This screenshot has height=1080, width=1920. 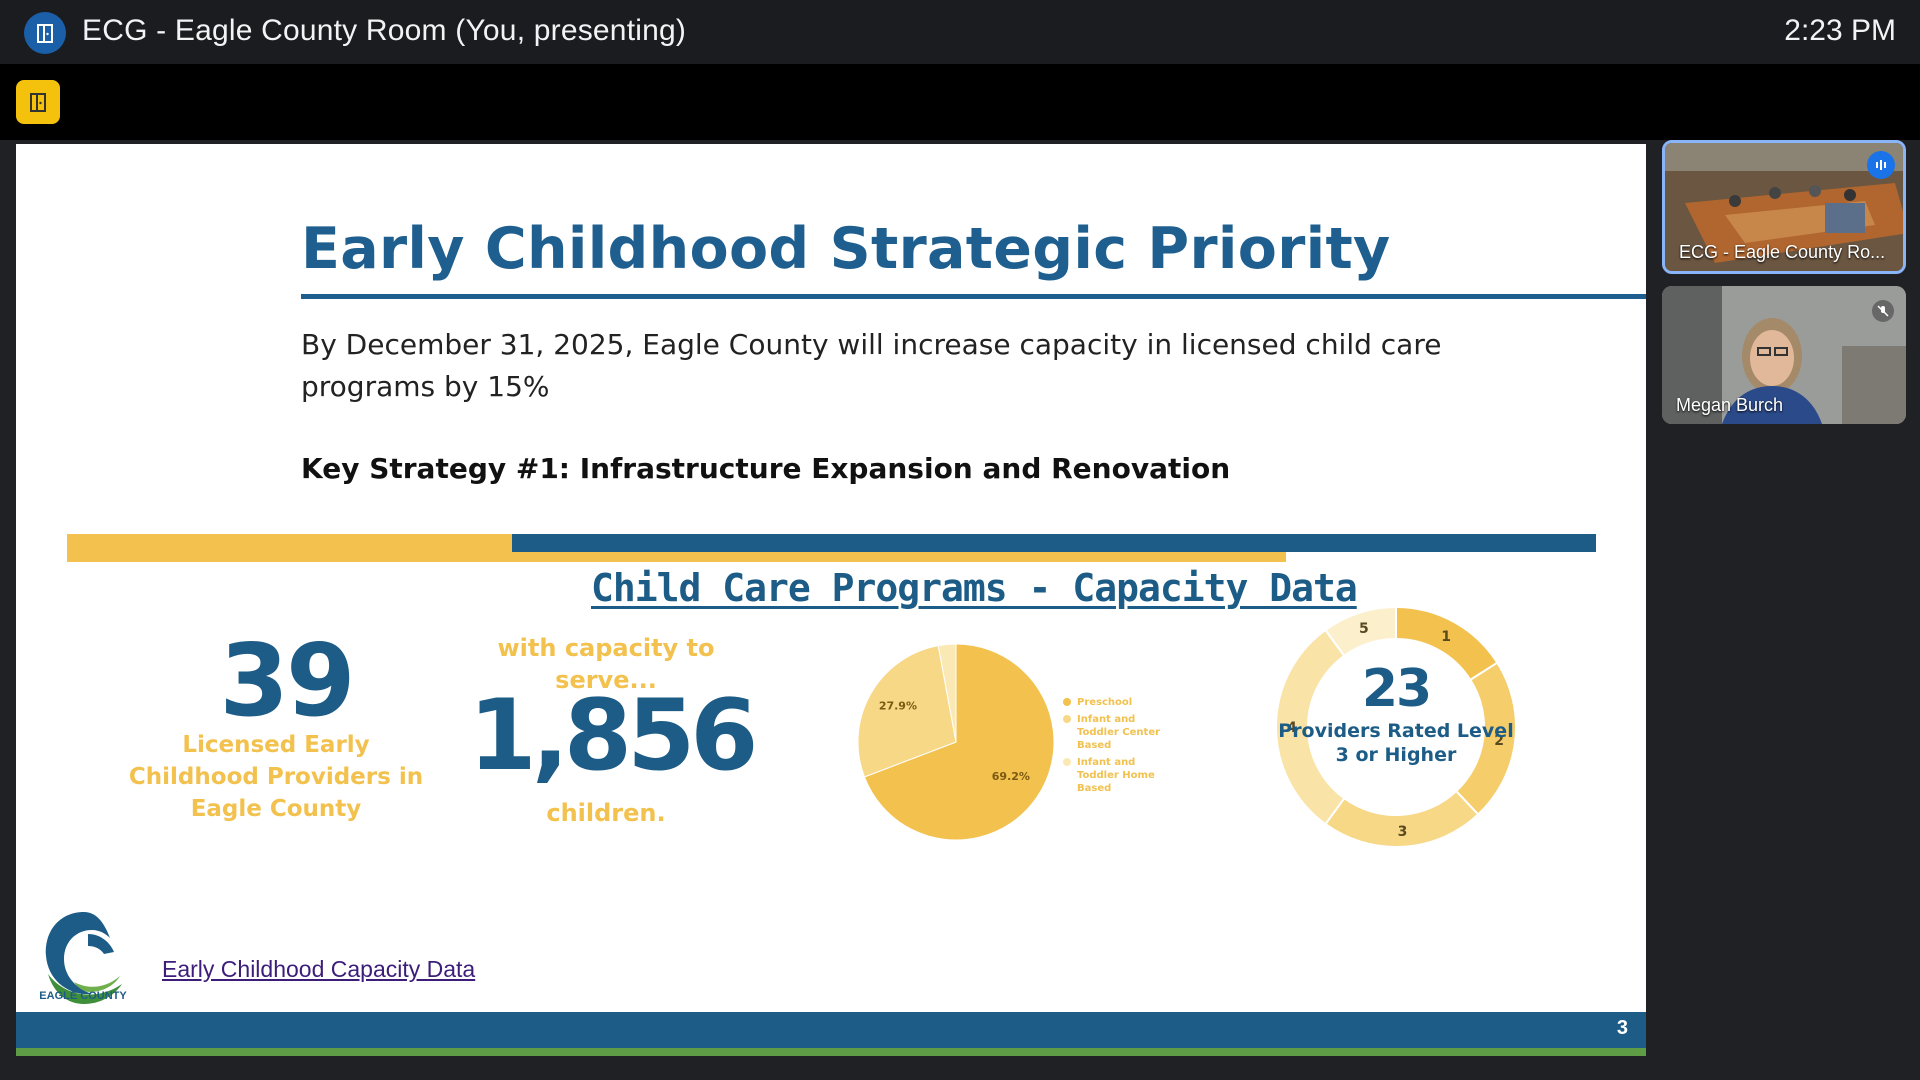 What do you see at coordinates (83, 996) in the screenshot?
I see `logo-text: EAGLE COUNTY` at bounding box center [83, 996].